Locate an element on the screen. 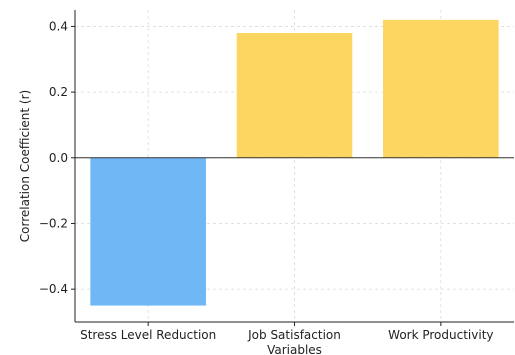  y-tick-label: −0.4 is located at coordinates (53, 289).